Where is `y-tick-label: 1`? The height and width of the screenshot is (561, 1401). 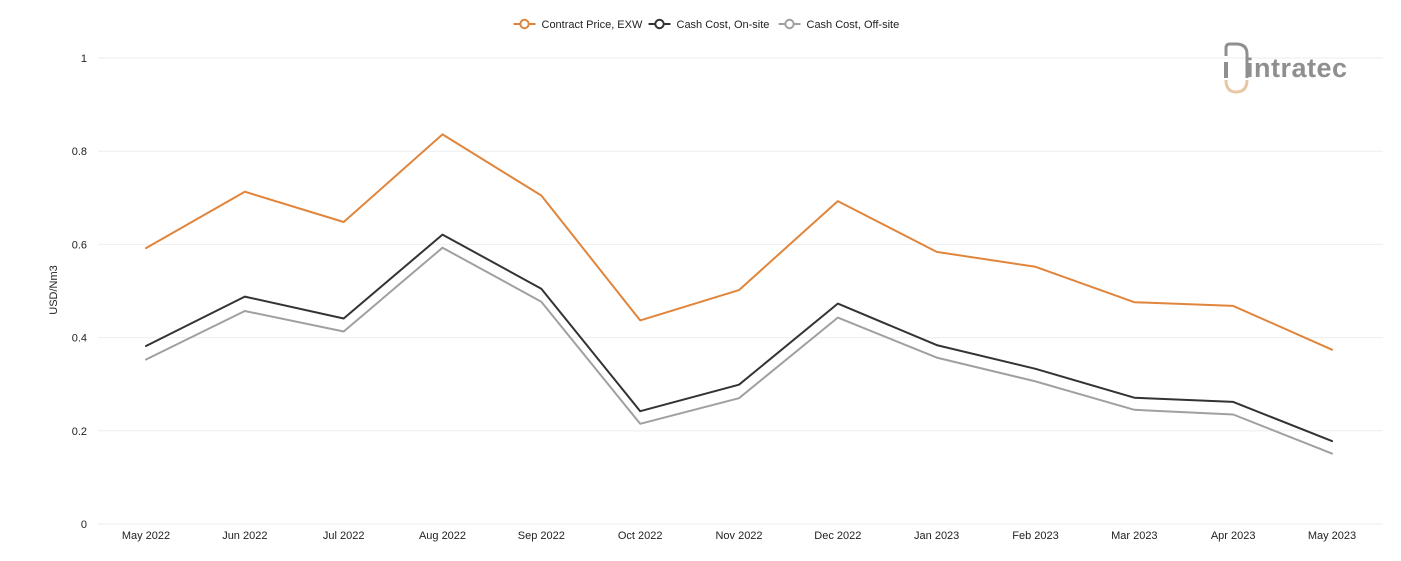 y-tick-label: 1 is located at coordinates (84, 59).